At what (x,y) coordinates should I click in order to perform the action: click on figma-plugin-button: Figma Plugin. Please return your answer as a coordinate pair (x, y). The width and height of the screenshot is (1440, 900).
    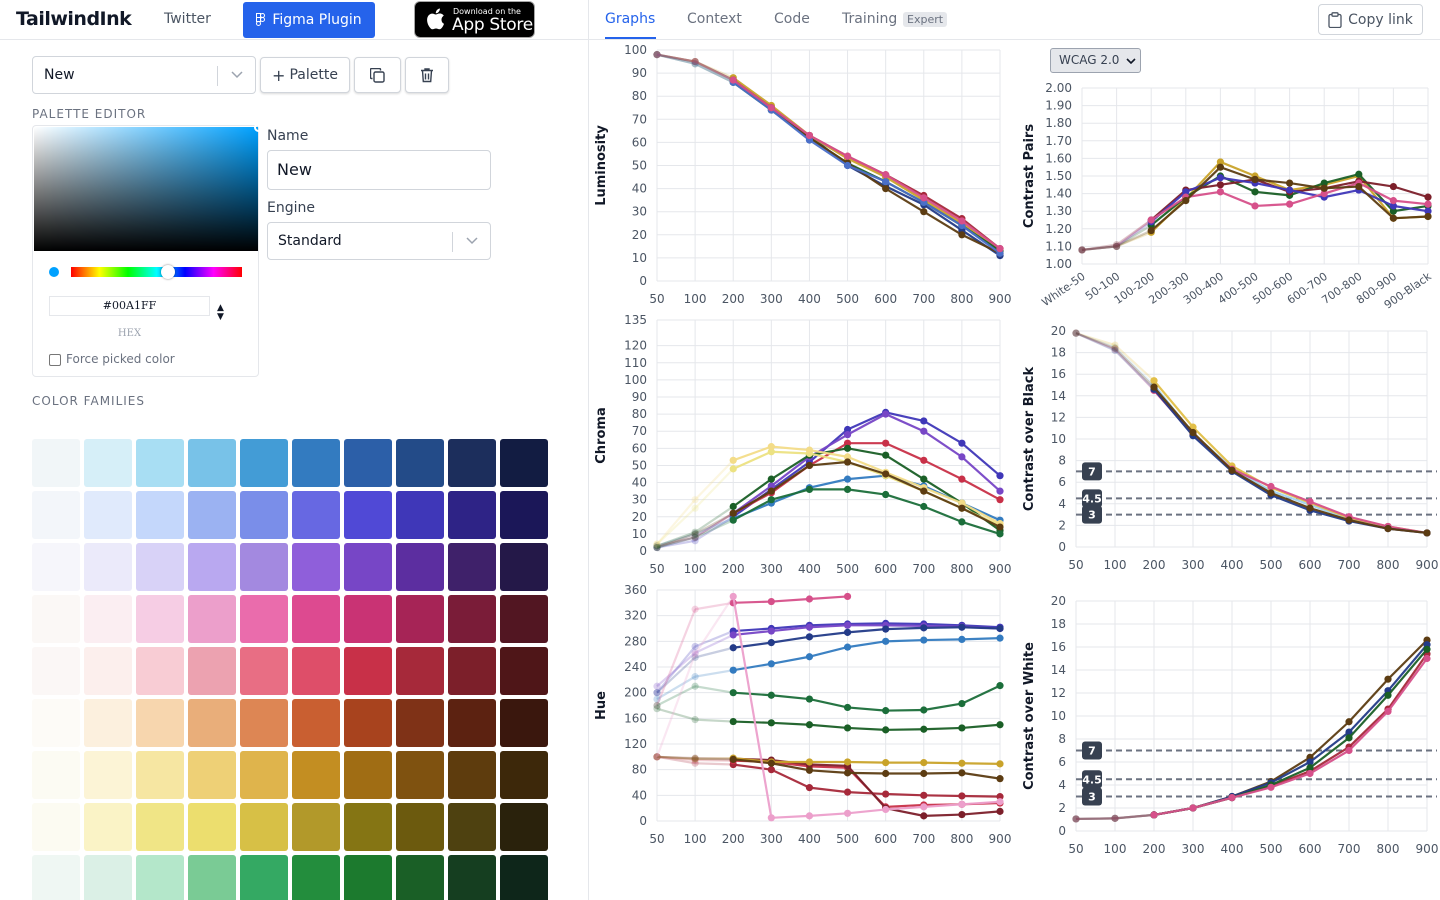
    Looking at the image, I should click on (309, 20).